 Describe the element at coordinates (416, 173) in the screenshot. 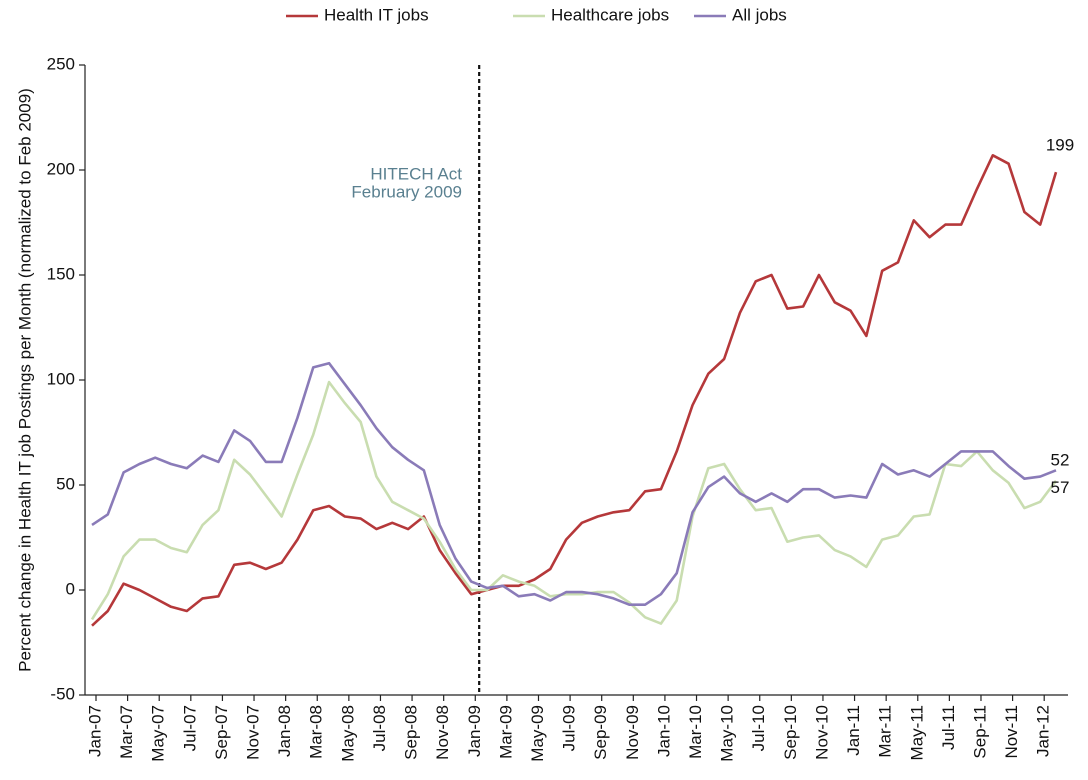

I see `annotation: HITECH Act` at that location.